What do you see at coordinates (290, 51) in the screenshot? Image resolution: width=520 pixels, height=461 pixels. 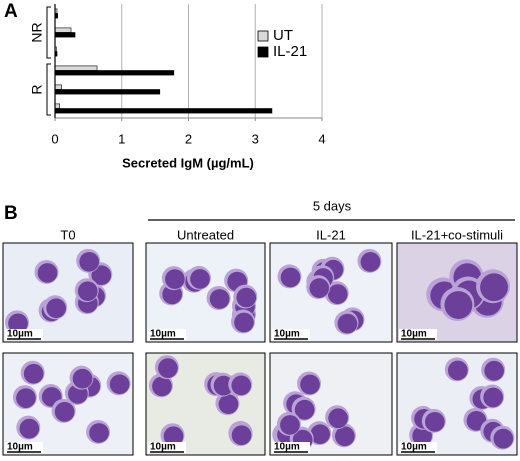 I see `legend-label: IL-21` at bounding box center [290, 51].